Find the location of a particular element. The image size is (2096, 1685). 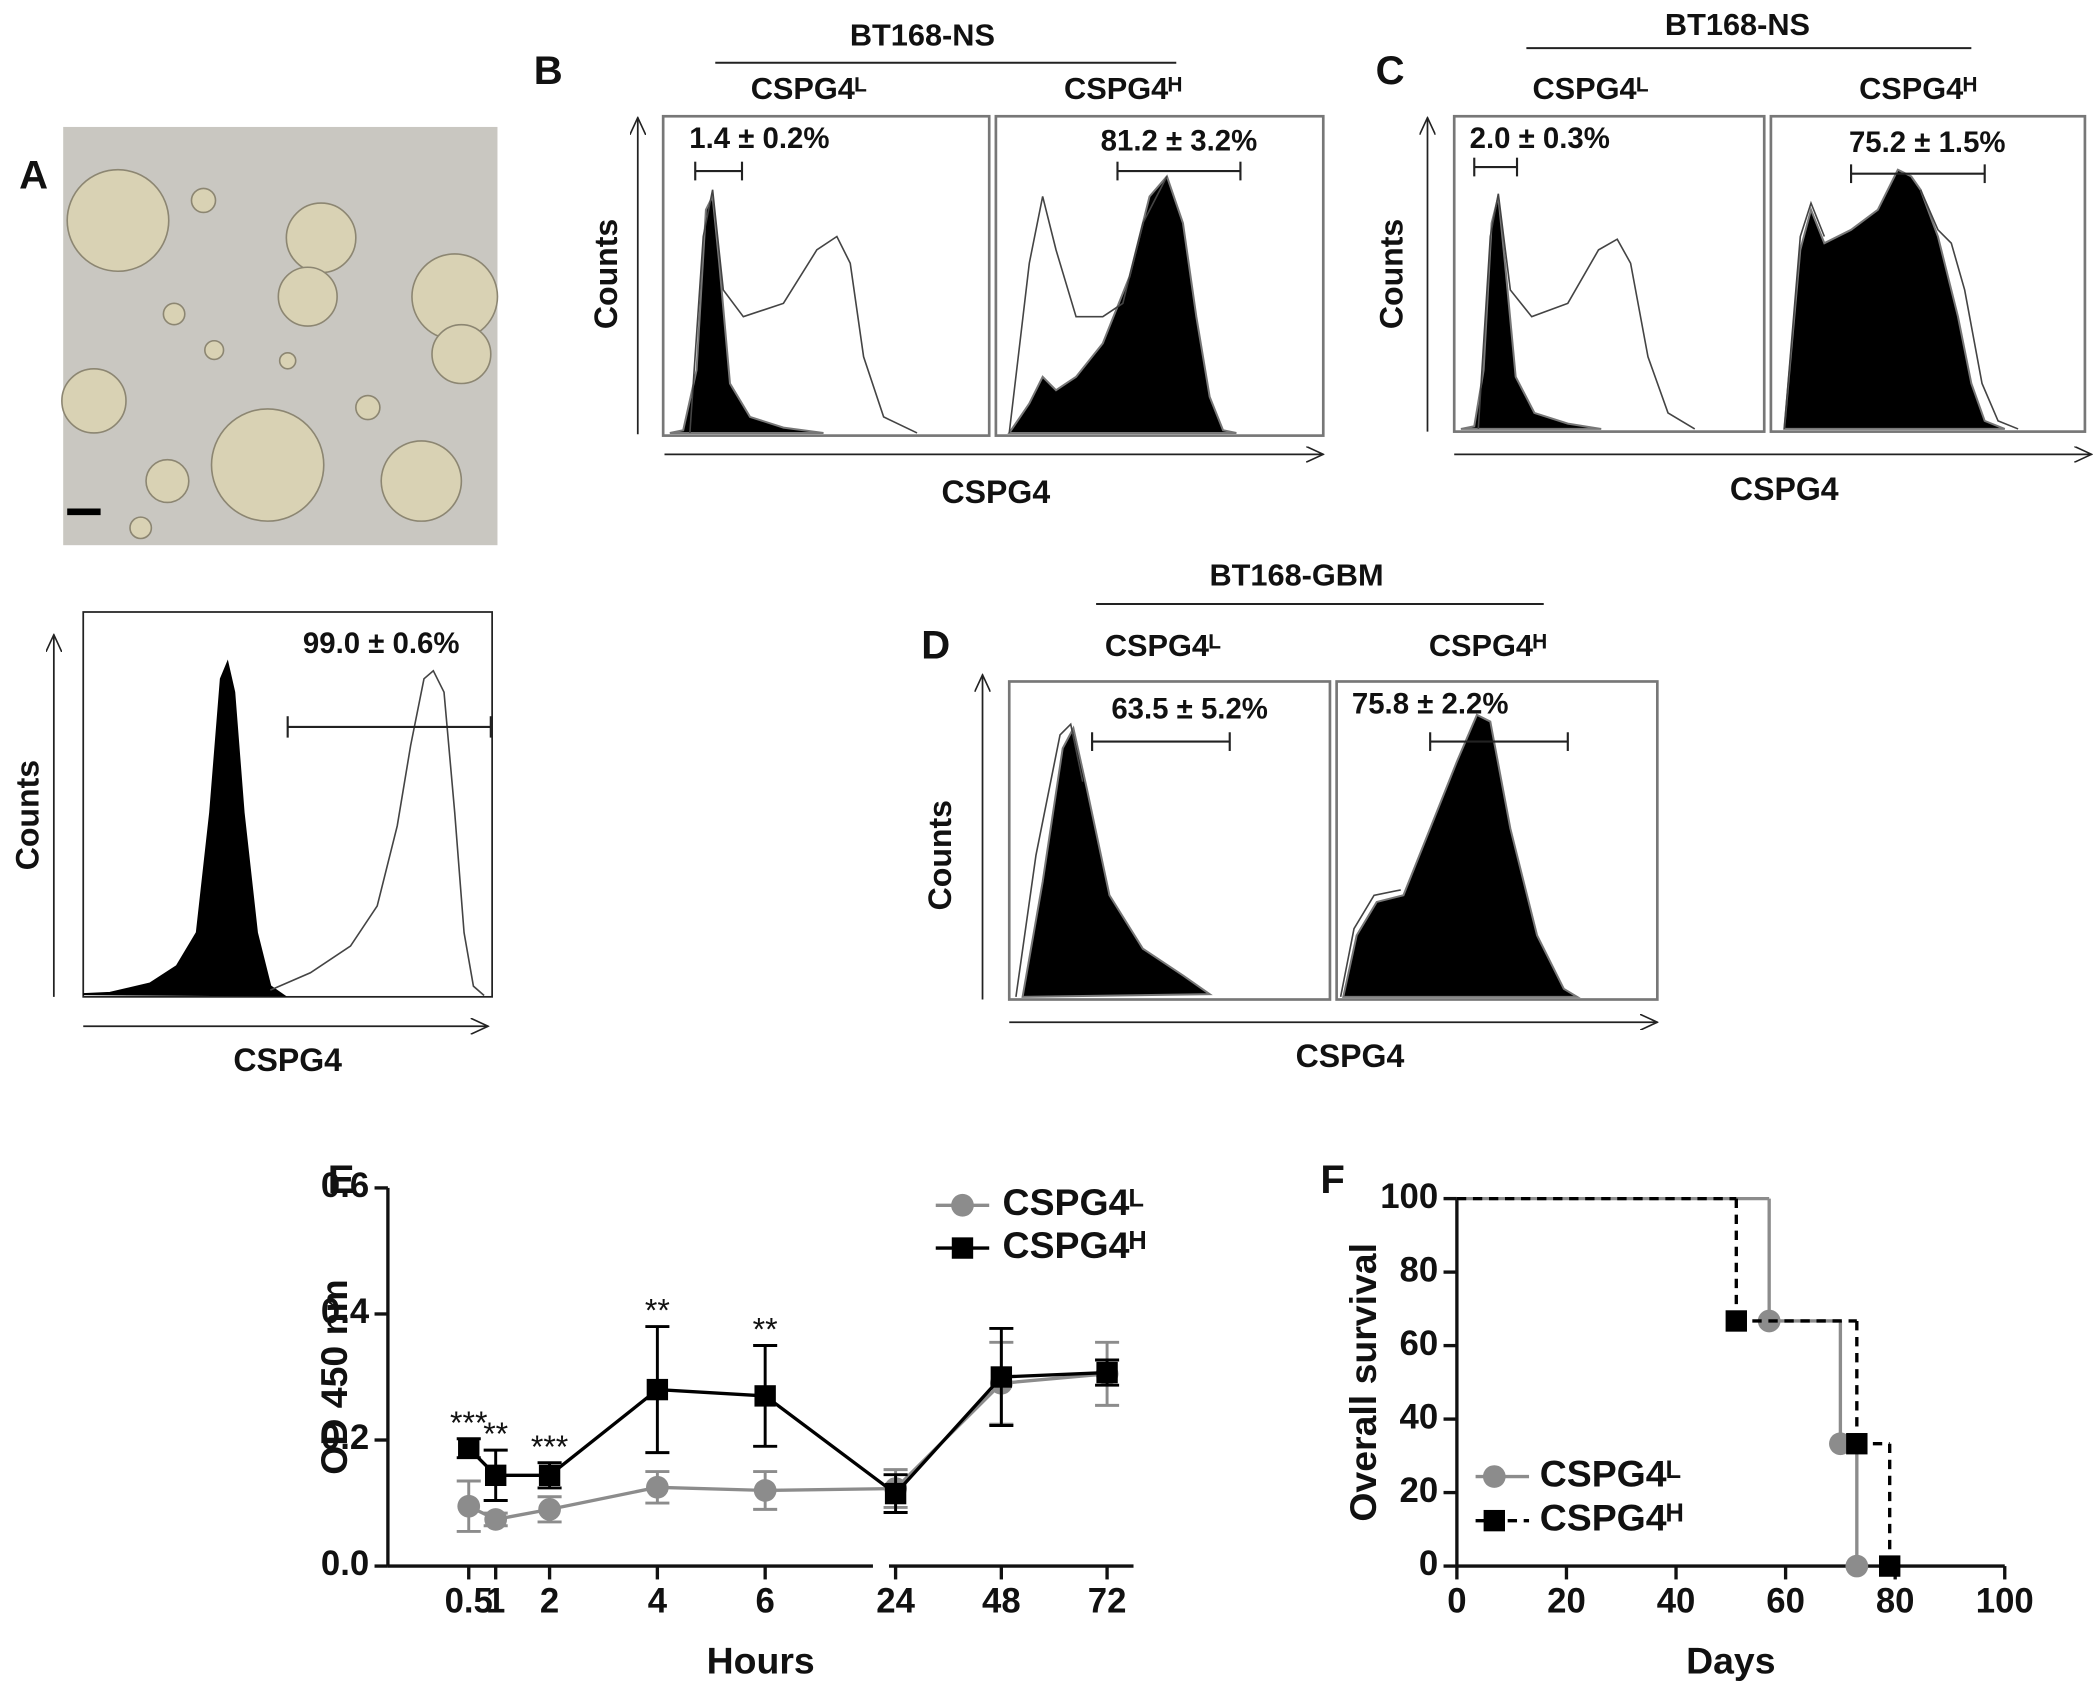

y-tick-label: 0.6 is located at coordinates (345, 1186).